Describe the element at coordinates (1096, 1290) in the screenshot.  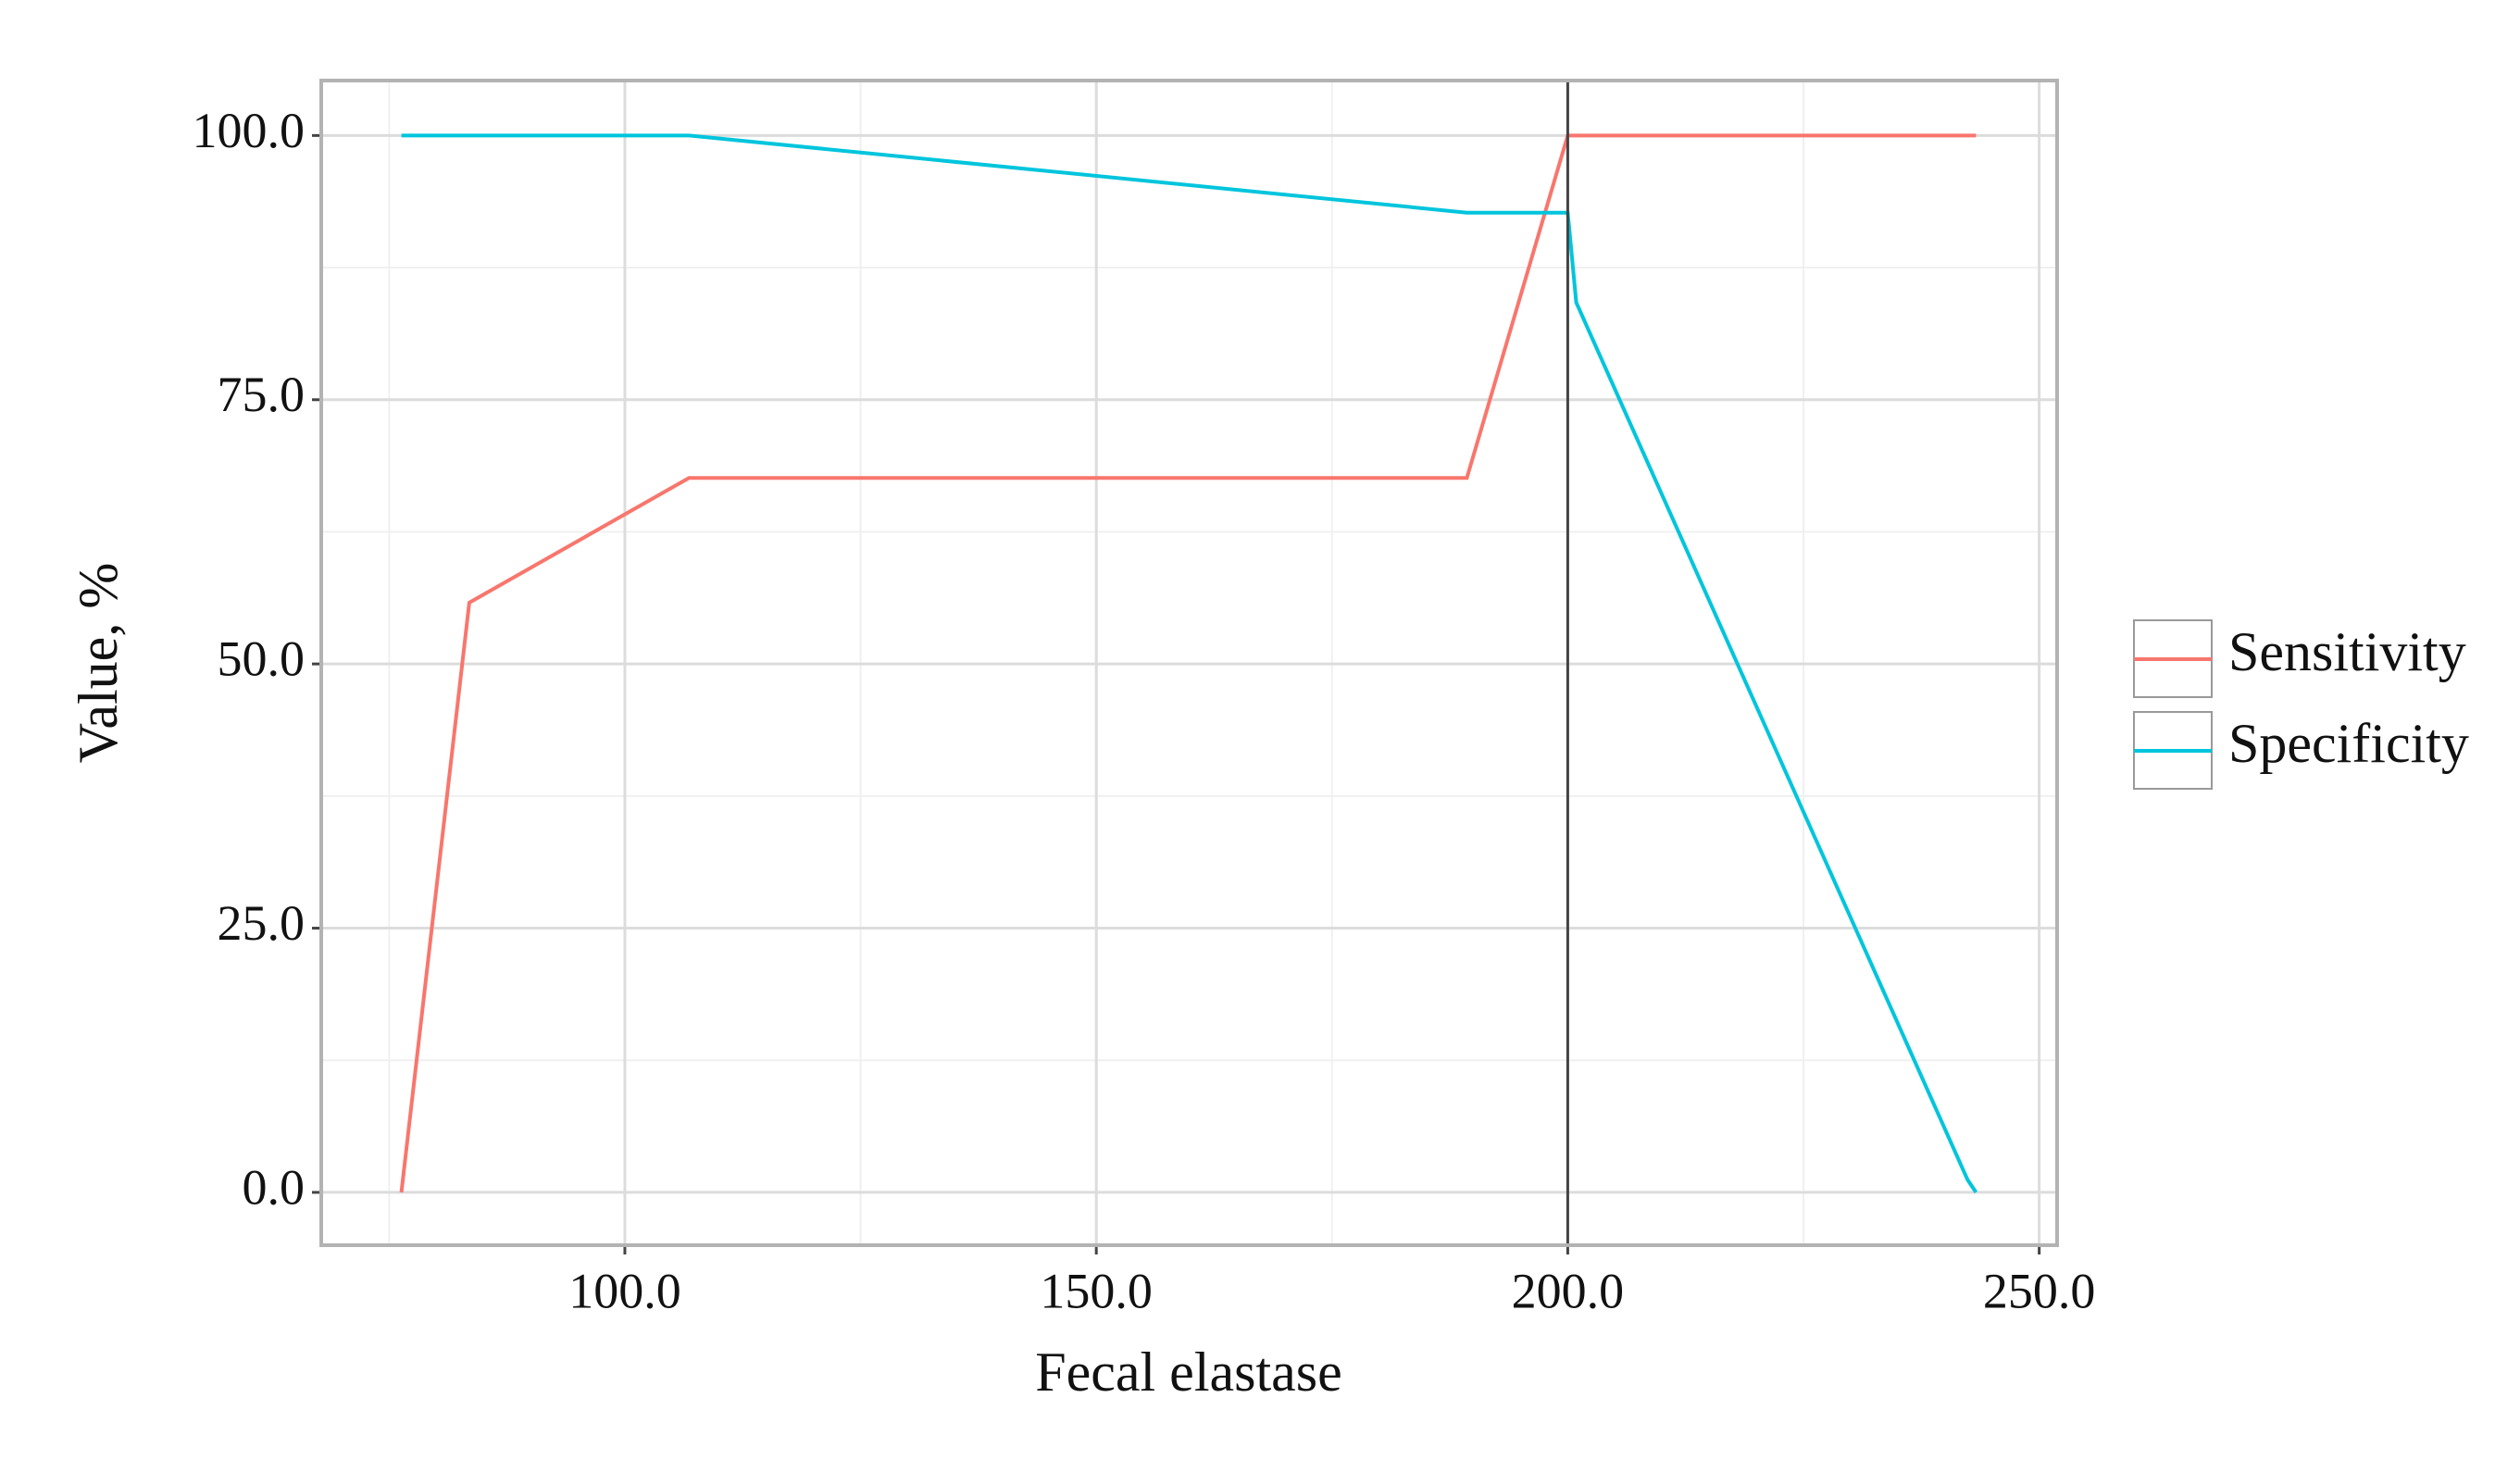
I see `x-tick-label: 150.0` at that location.